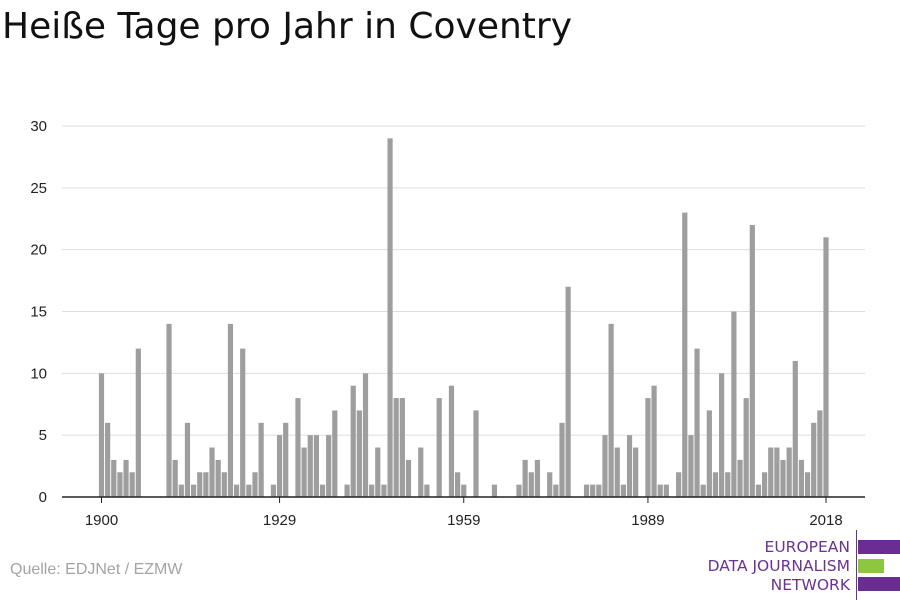 The height and width of the screenshot is (600, 900). I want to click on bar-2012, so click(789, 472).